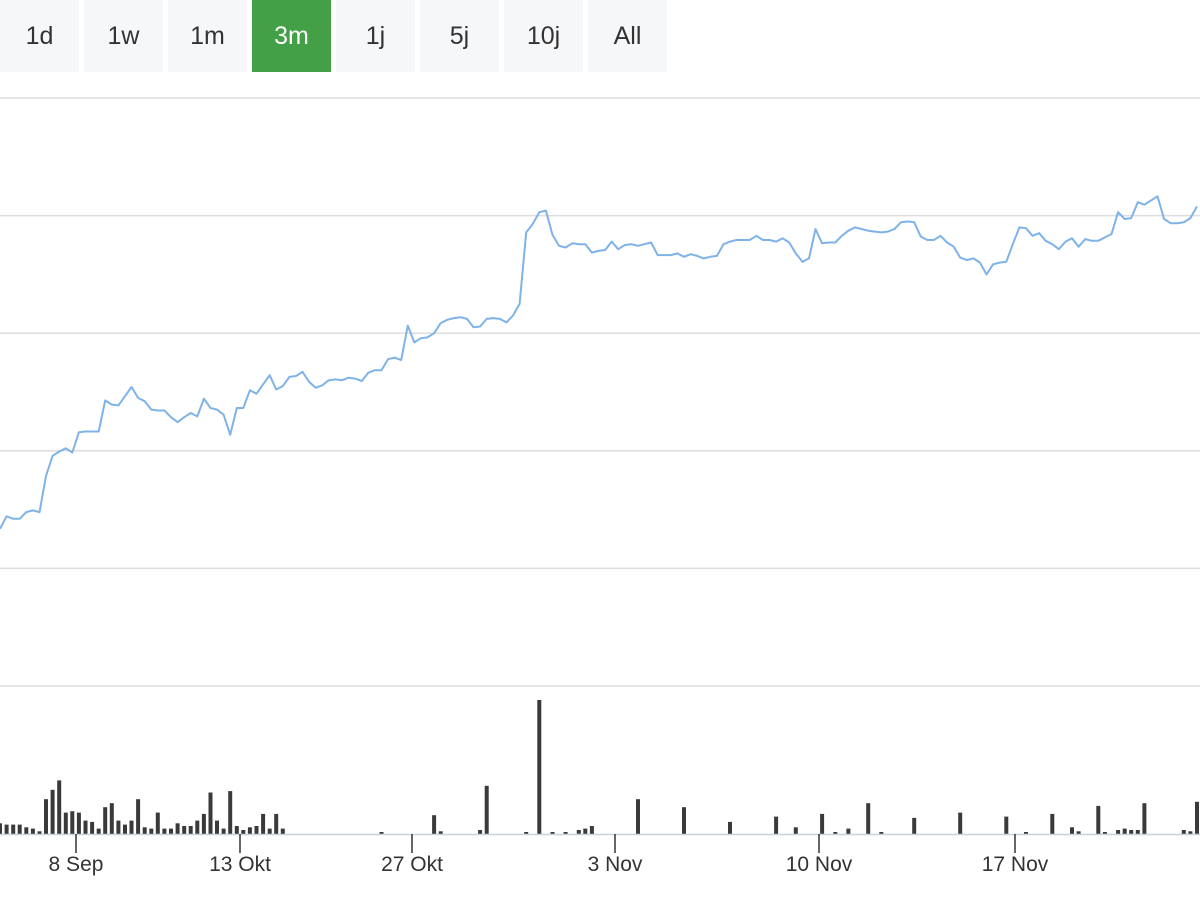  I want to click on range-button-all: All, so click(627, 36).